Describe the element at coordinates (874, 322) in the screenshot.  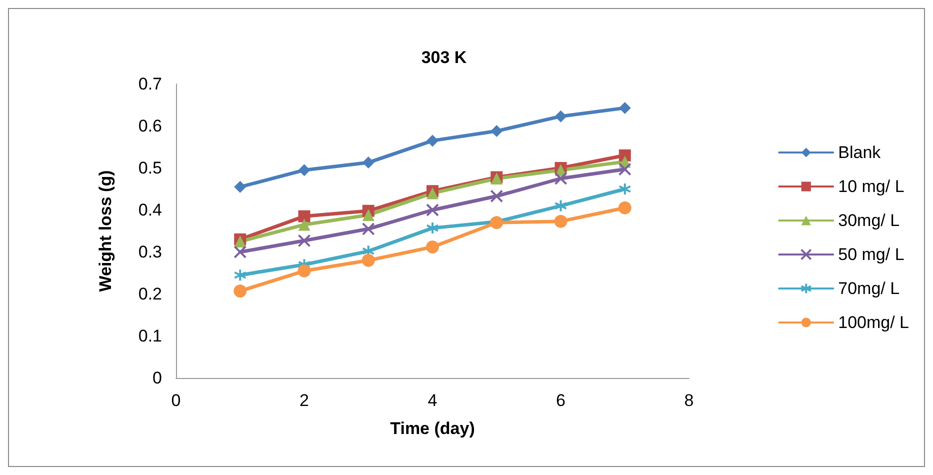
I see `legend-label: 100mg/ L` at that location.